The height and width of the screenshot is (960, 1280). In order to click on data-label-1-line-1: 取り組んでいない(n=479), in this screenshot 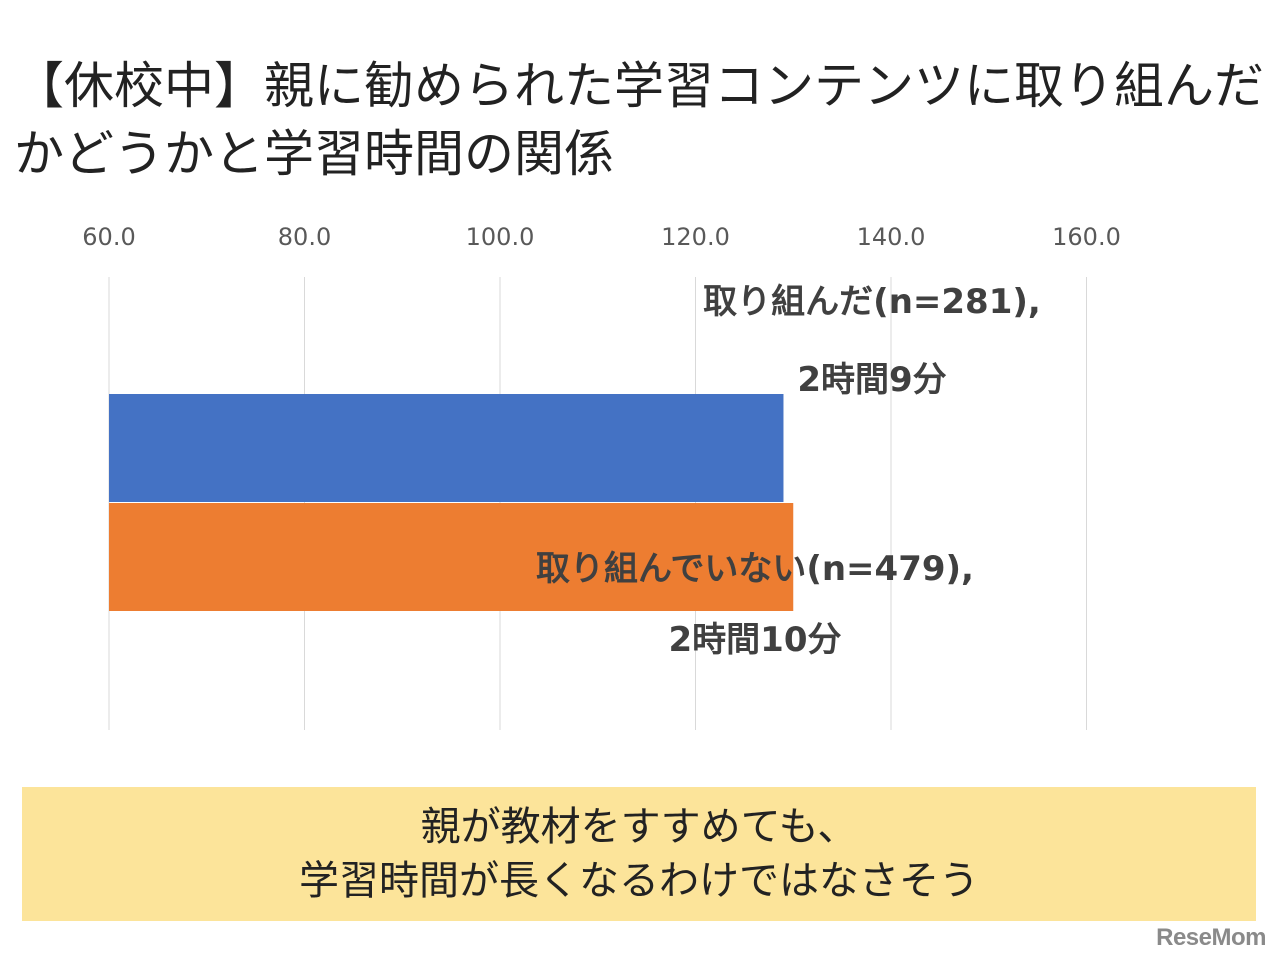, I will do `click(755, 569)`.